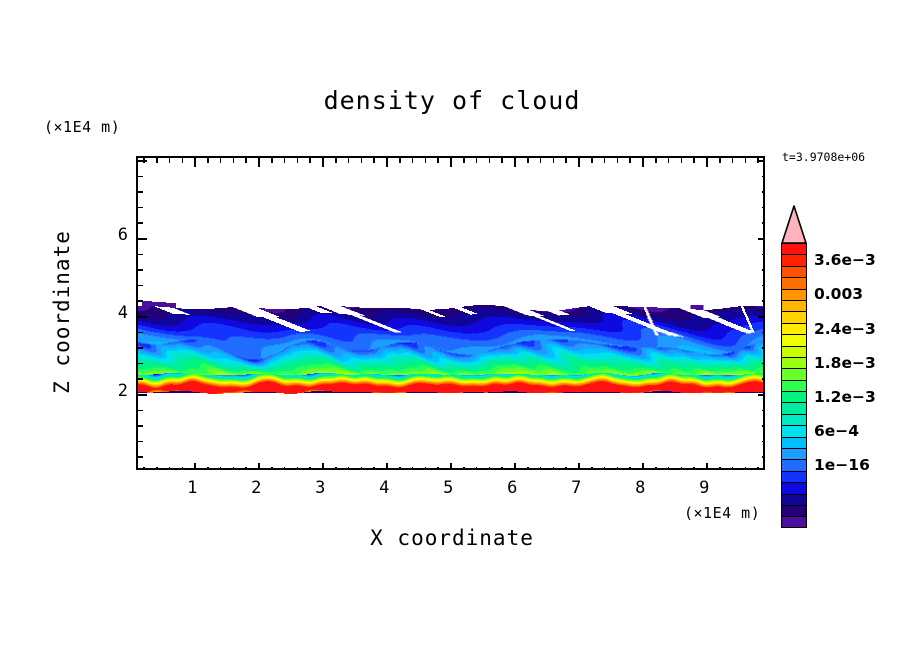 The height and width of the screenshot is (654, 904). I want to click on x-axis-unit-label: (×1E4 m), so click(722, 513).